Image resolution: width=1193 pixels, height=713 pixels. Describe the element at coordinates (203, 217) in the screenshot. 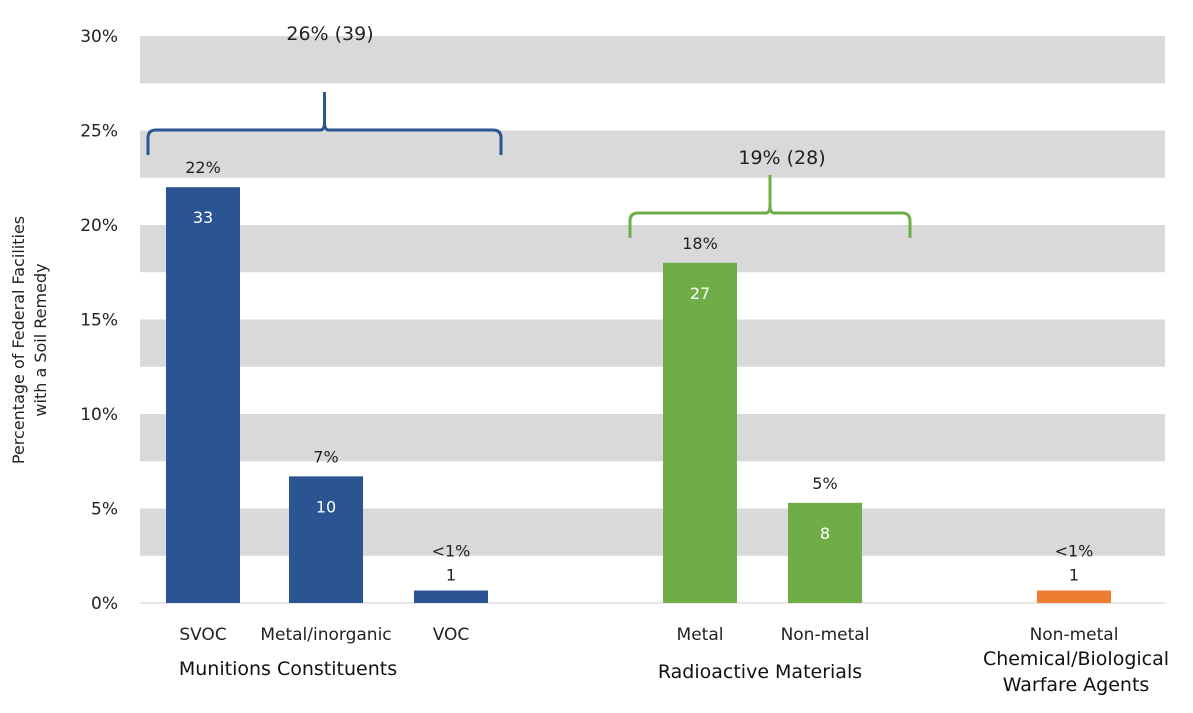

I see `bar-count-label: 33` at that location.